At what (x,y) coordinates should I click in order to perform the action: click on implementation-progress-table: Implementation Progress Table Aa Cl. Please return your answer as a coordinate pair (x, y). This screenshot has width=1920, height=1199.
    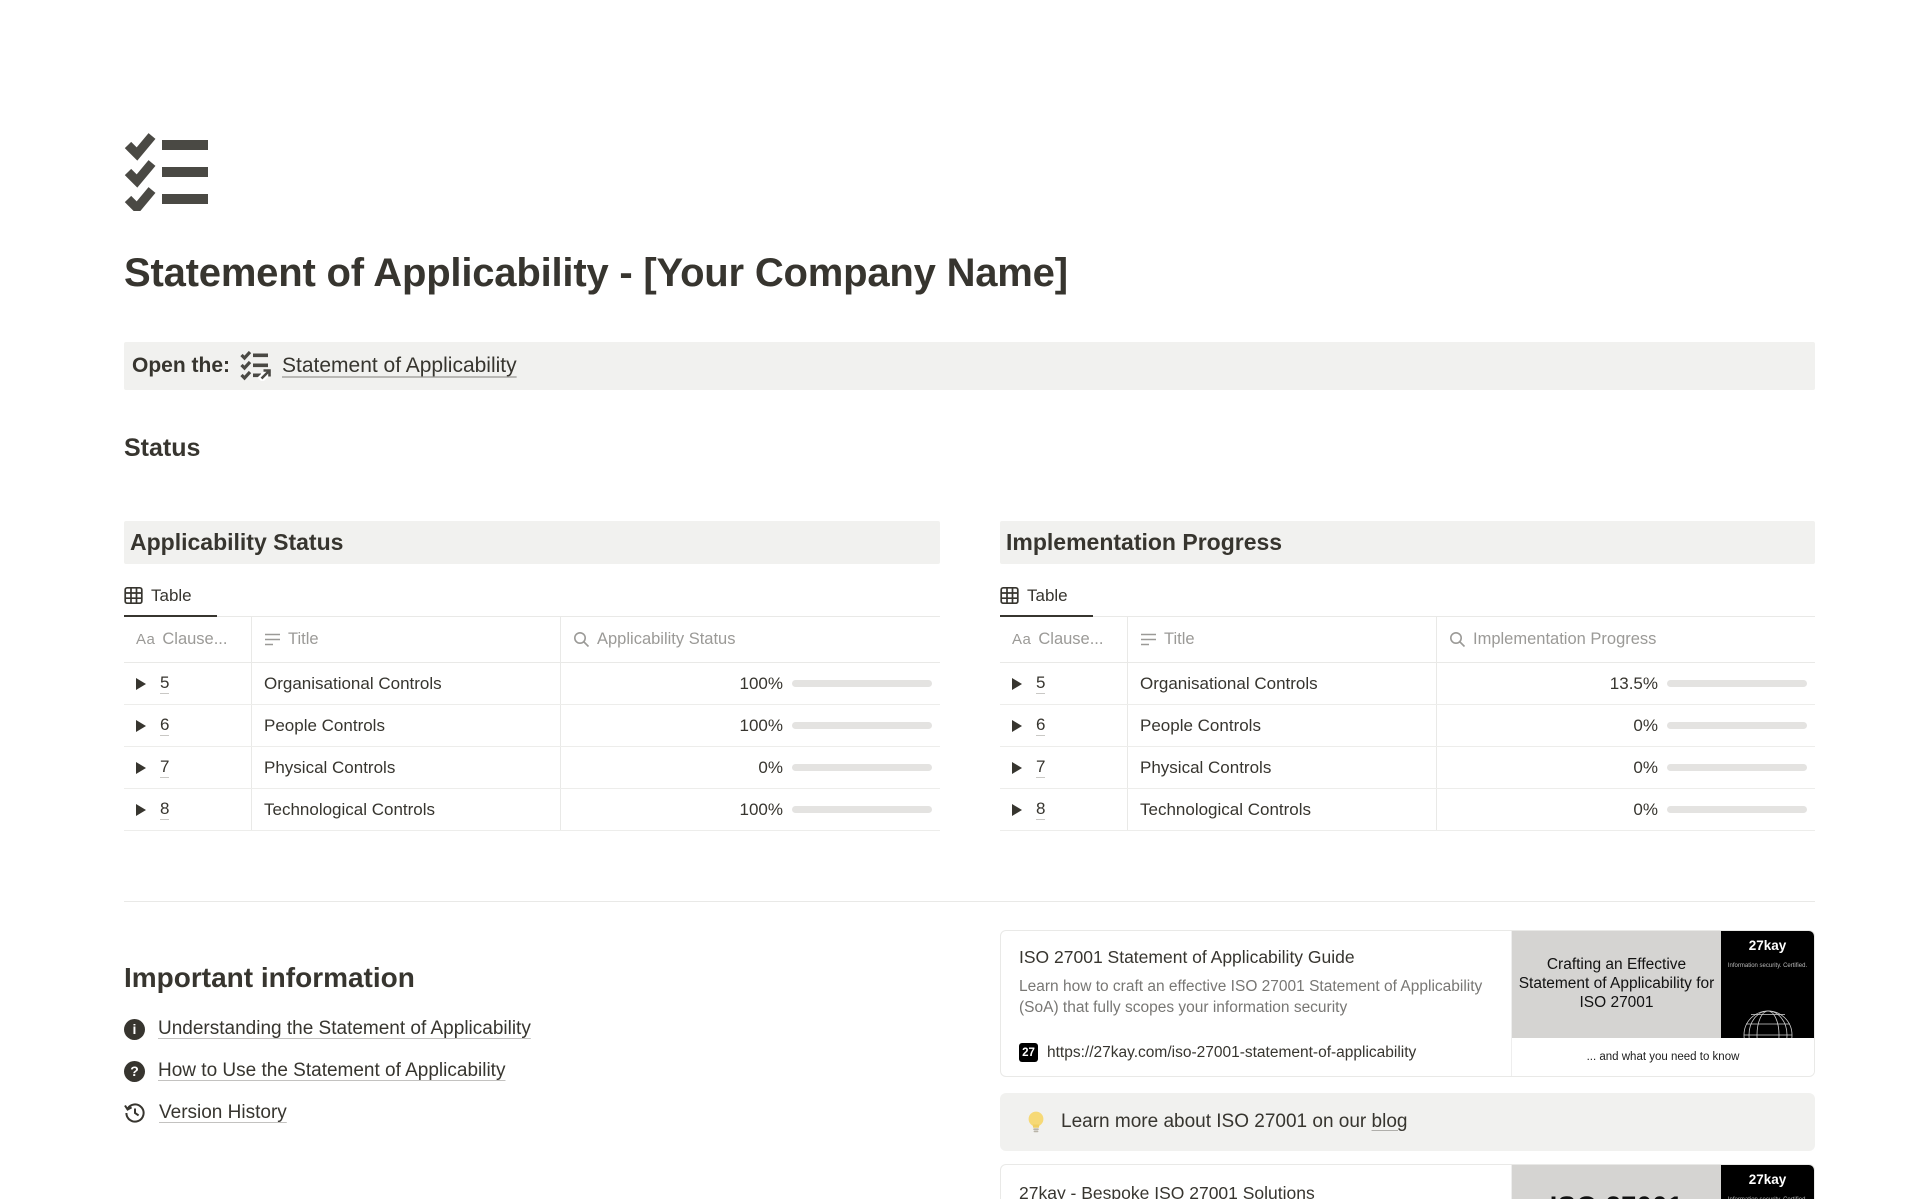
    Looking at the image, I should click on (1407, 676).